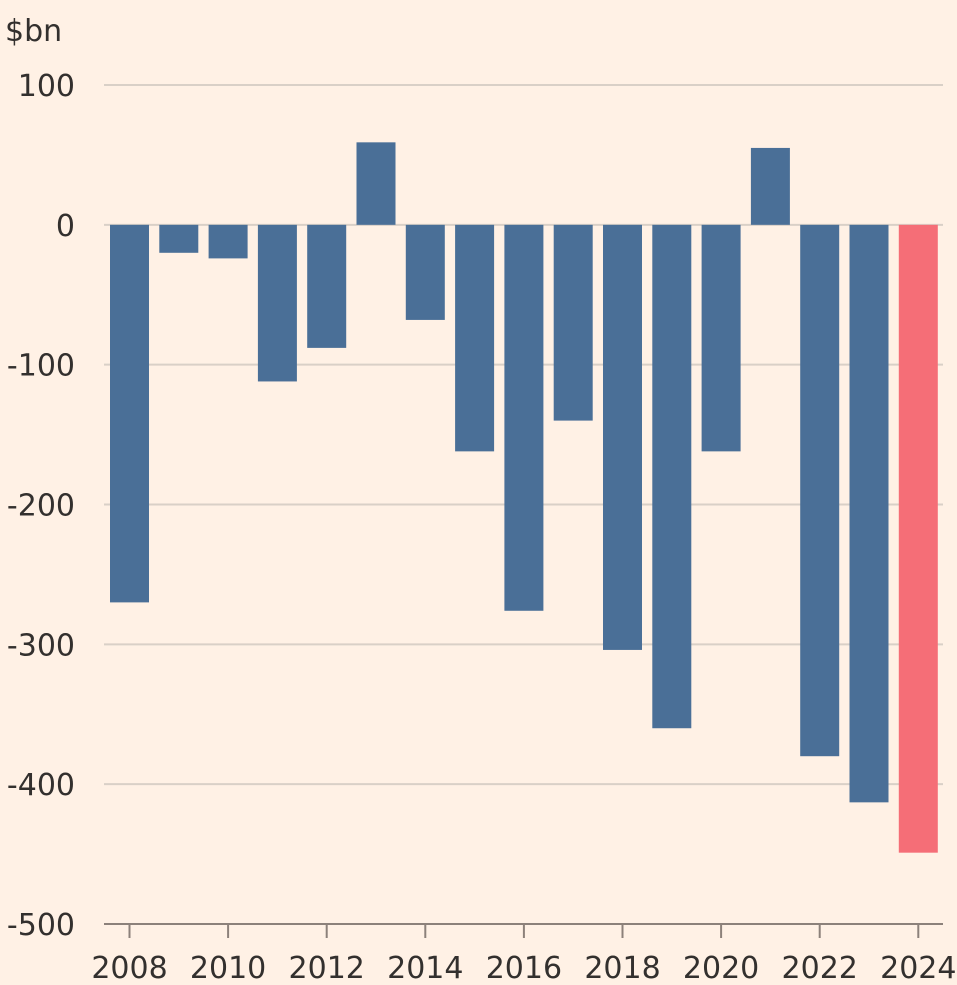 The height and width of the screenshot is (985, 957). Describe the element at coordinates (573, 322) in the screenshot. I see `bar-2017` at that location.